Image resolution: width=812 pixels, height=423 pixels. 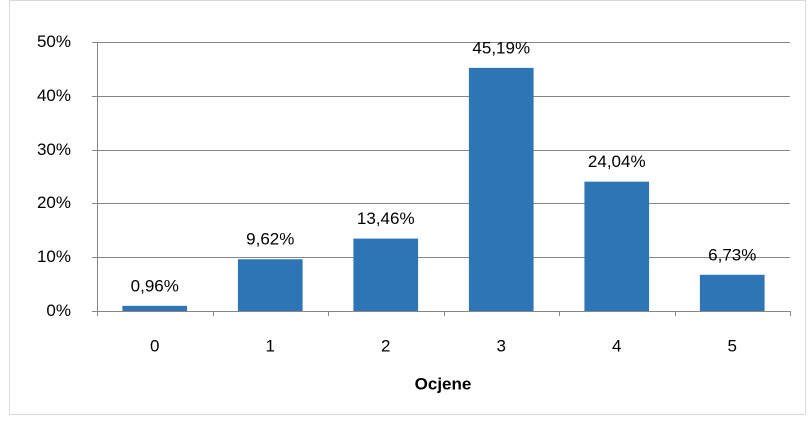 I want to click on data-label: 45,19%, so click(x=501, y=47).